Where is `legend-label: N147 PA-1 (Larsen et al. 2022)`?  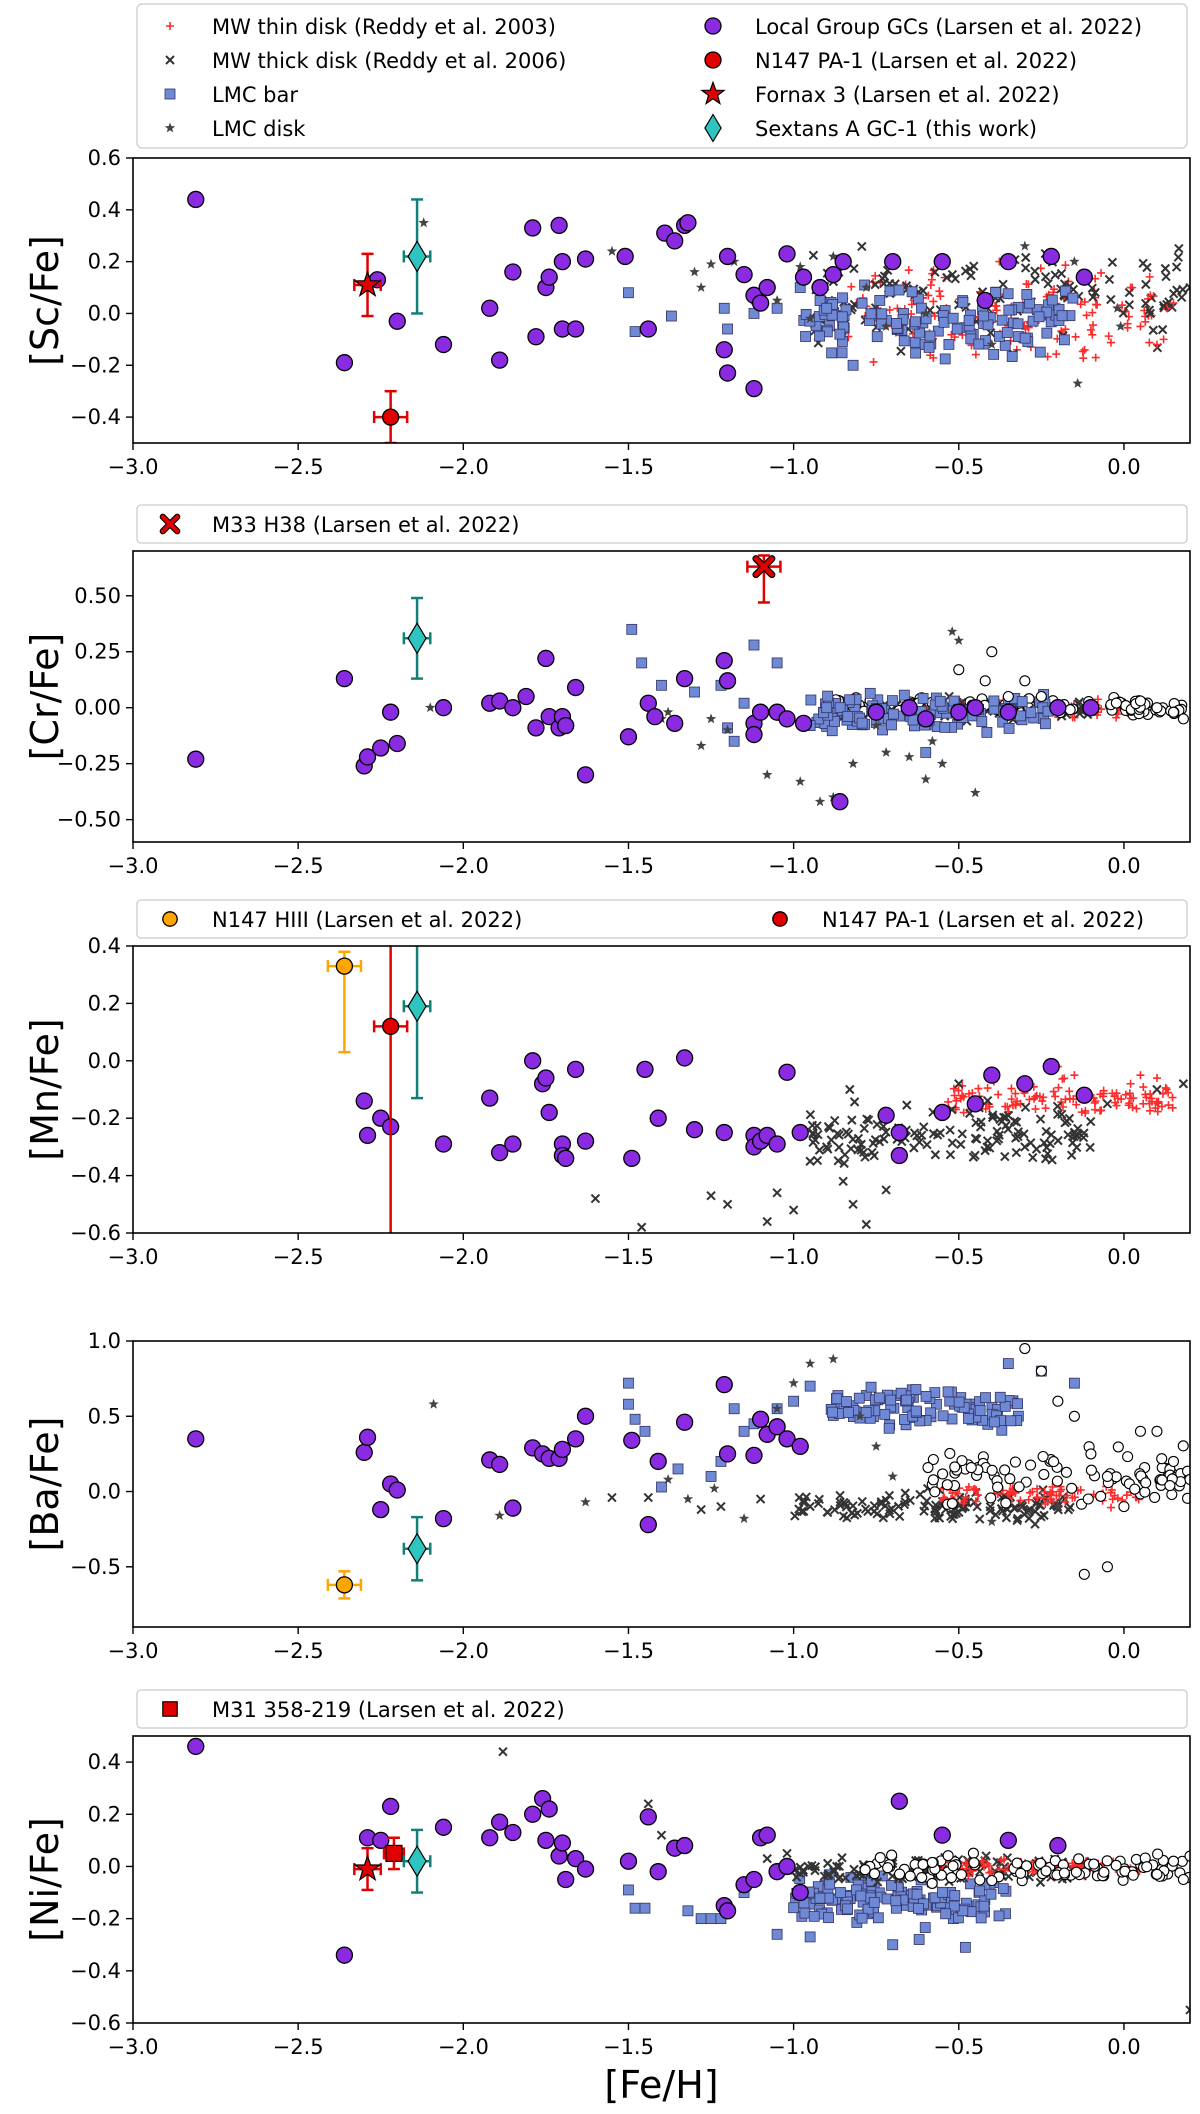 legend-label: N147 PA-1 (Larsen et al. 2022) is located at coordinates (983, 920).